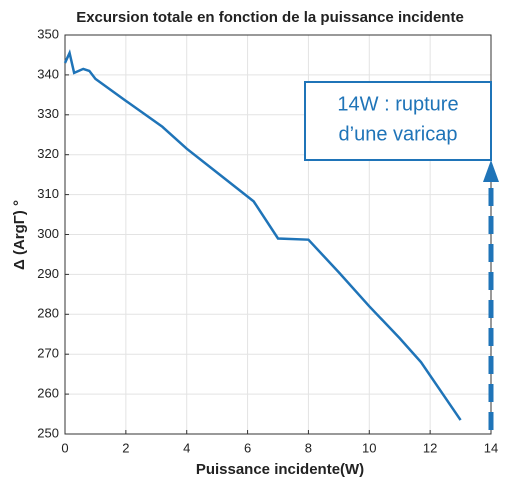 The width and height of the screenshot is (516, 484). Describe the element at coordinates (48, 353) in the screenshot. I see `y-tick-label: 270` at that location.